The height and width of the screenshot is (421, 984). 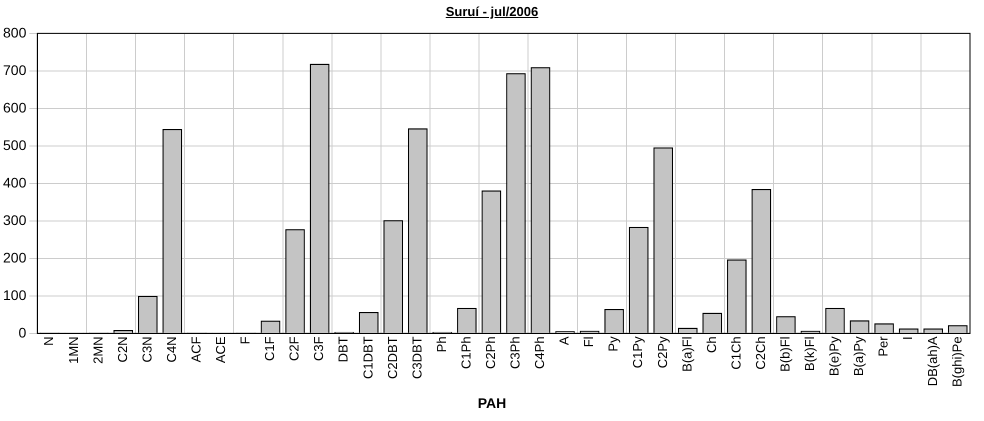 What do you see at coordinates (15, 32) in the screenshot?
I see `y-tick-label: 800` at bounding box center [15, 32].